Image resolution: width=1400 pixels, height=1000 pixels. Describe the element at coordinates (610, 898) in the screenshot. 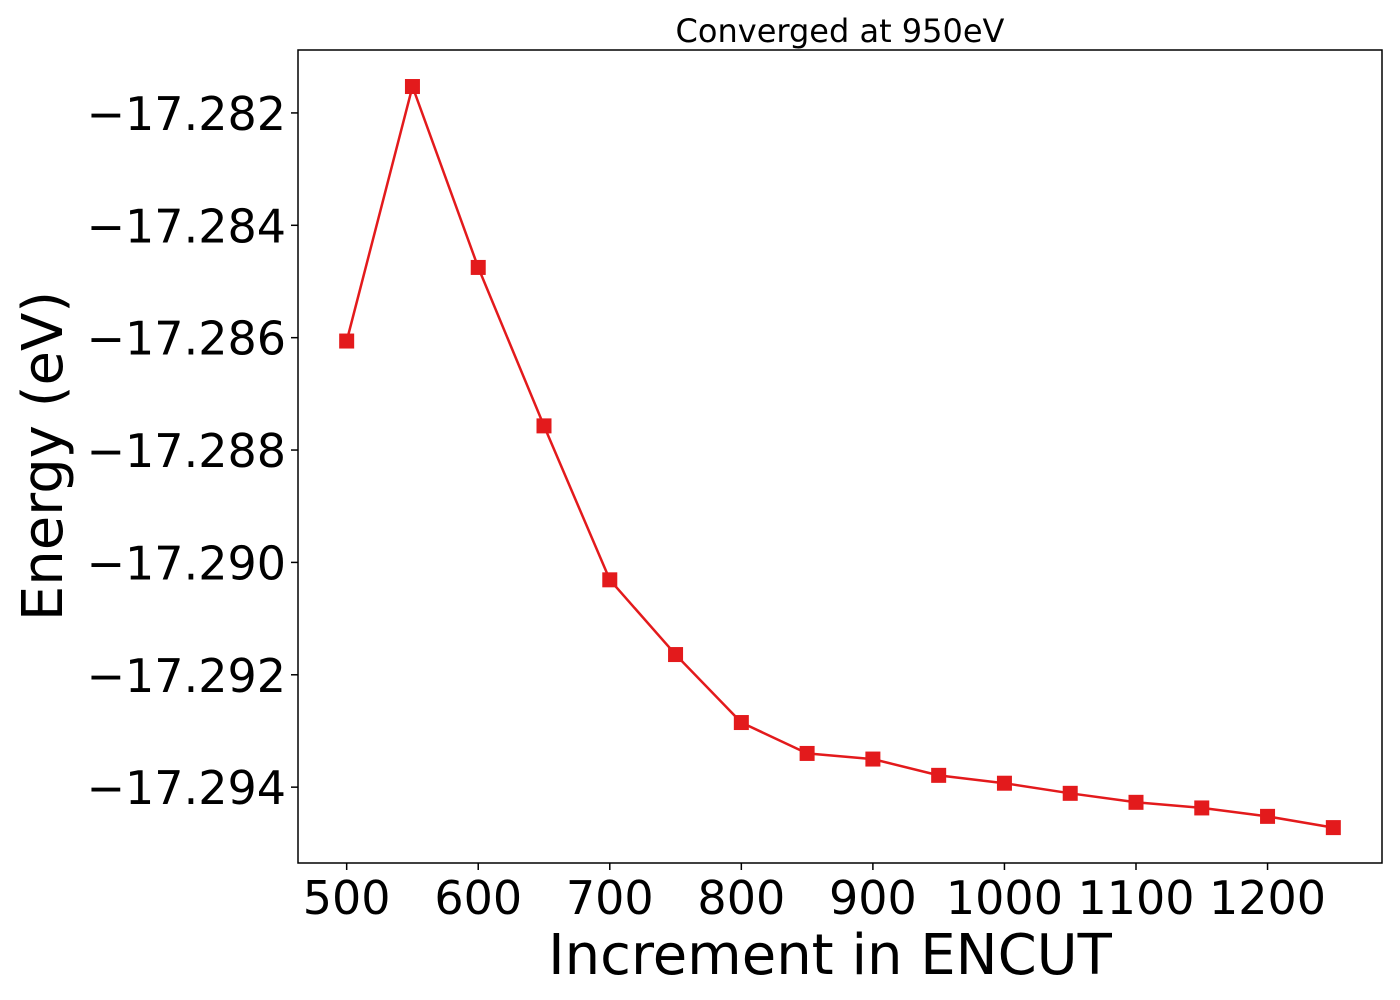

I see `x-tick-label: 700` at that location.